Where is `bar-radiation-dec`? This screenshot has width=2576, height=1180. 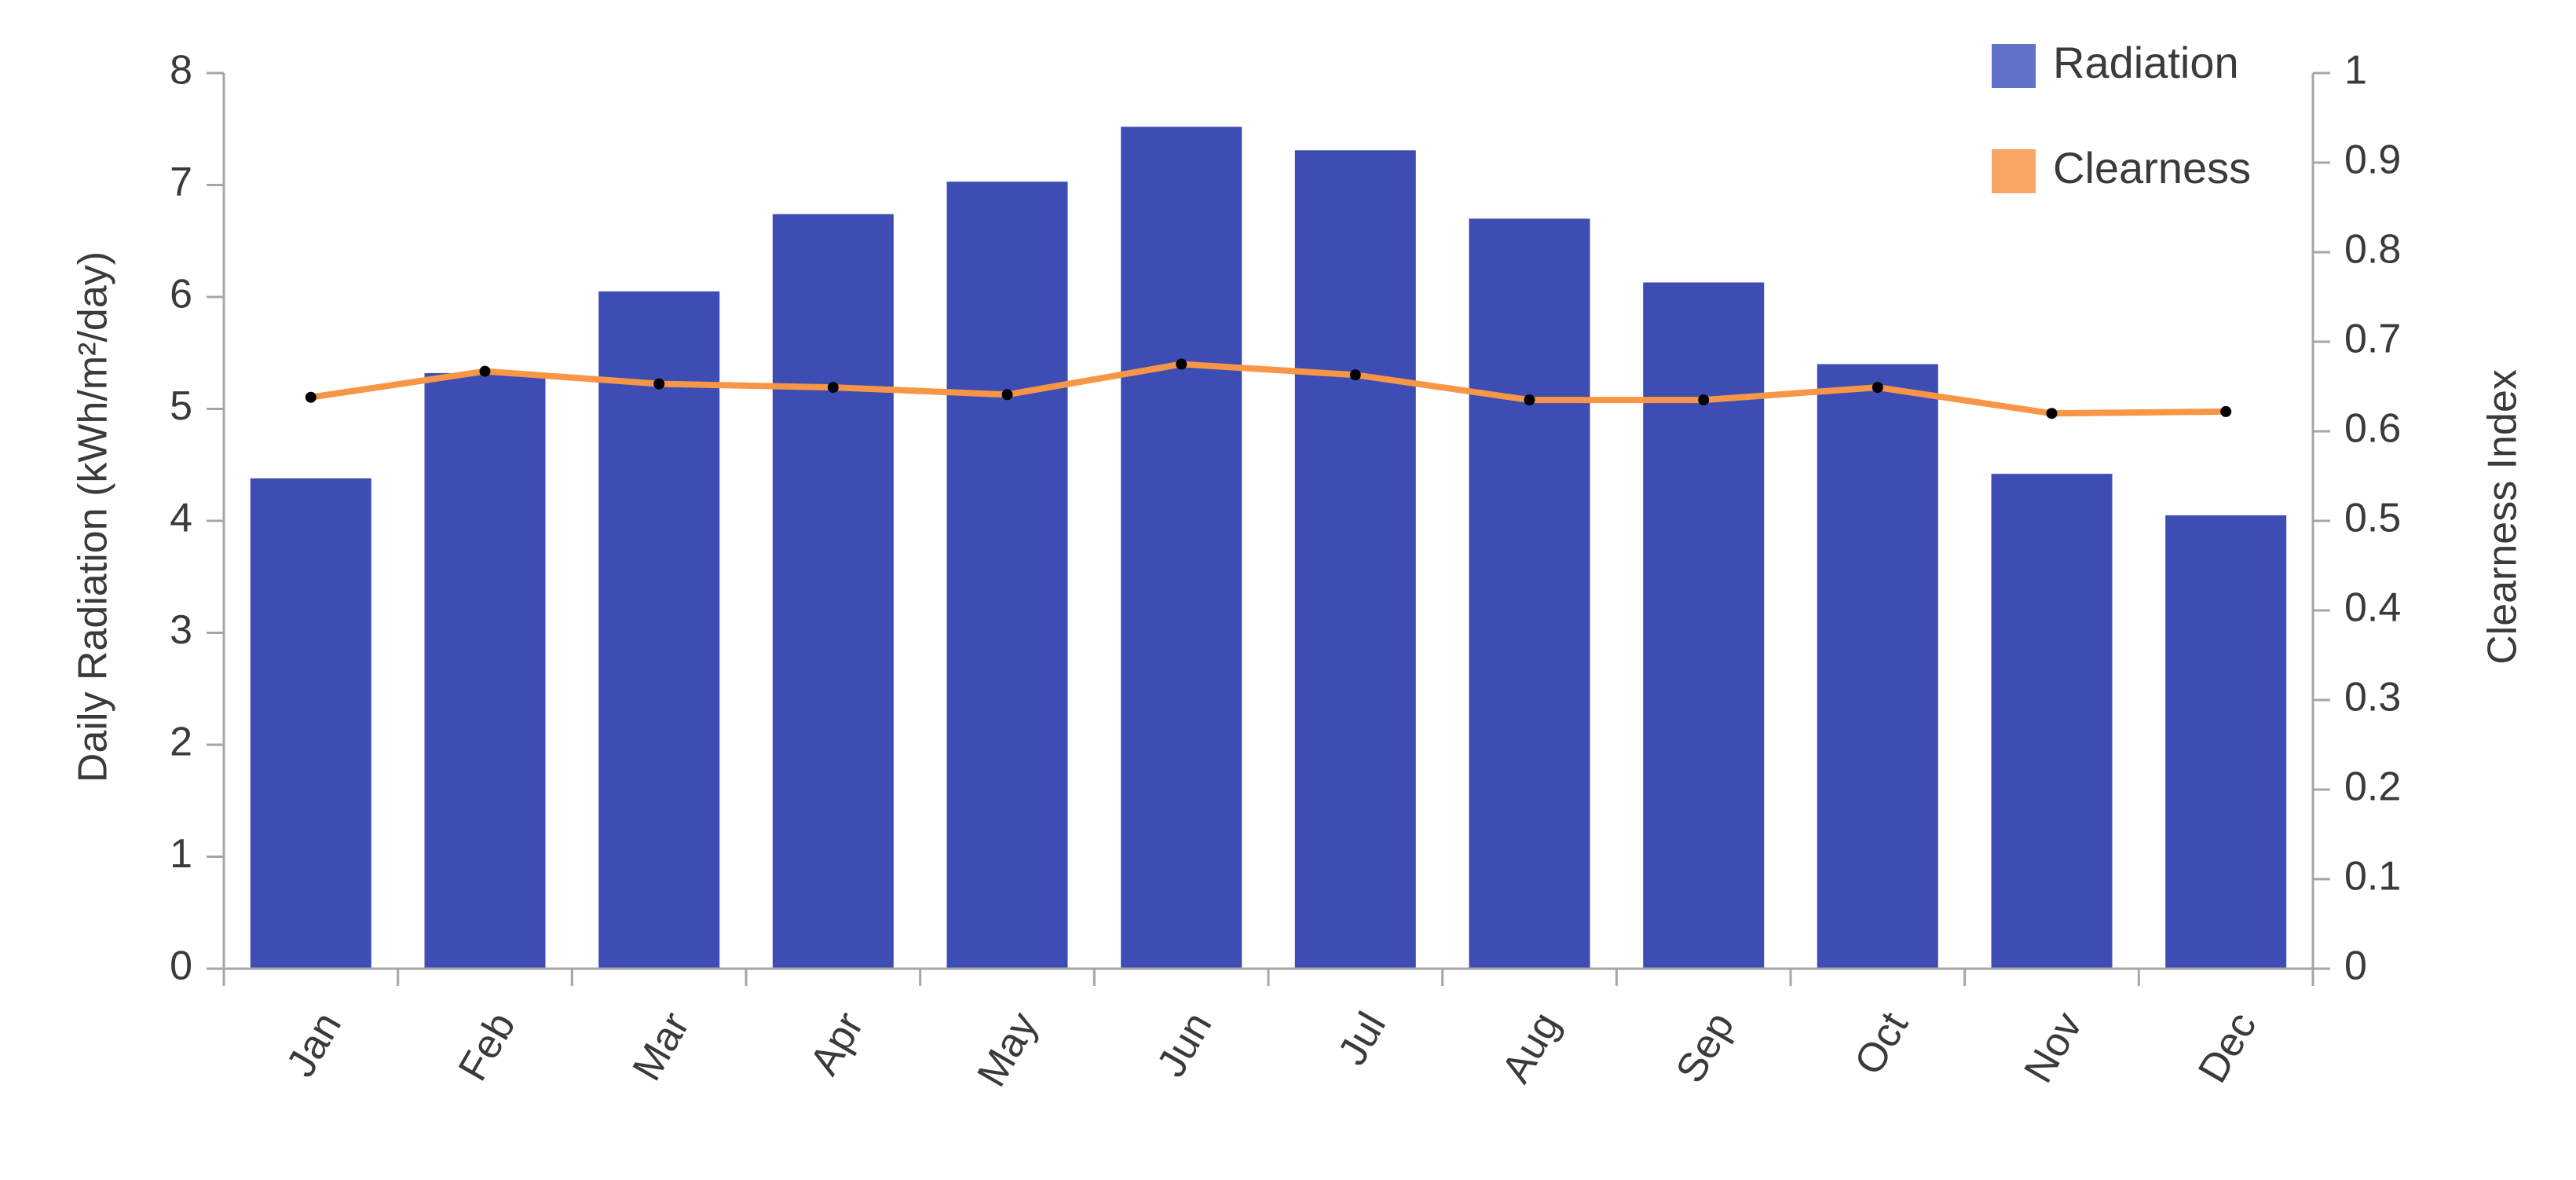 bar-radiation-dec is located at coordinates (2226, 742).